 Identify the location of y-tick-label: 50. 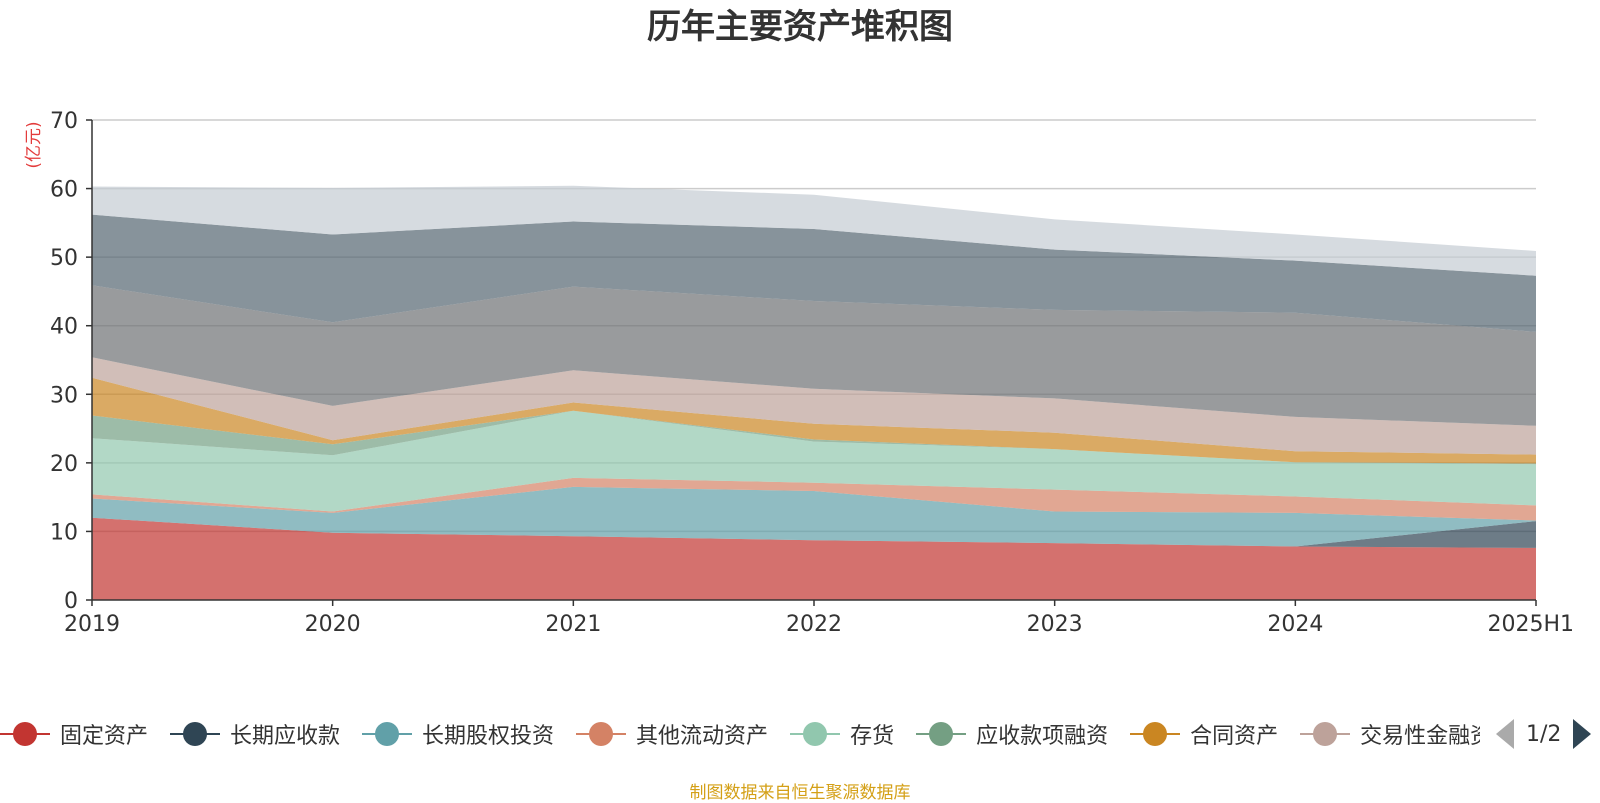
(64, 258).